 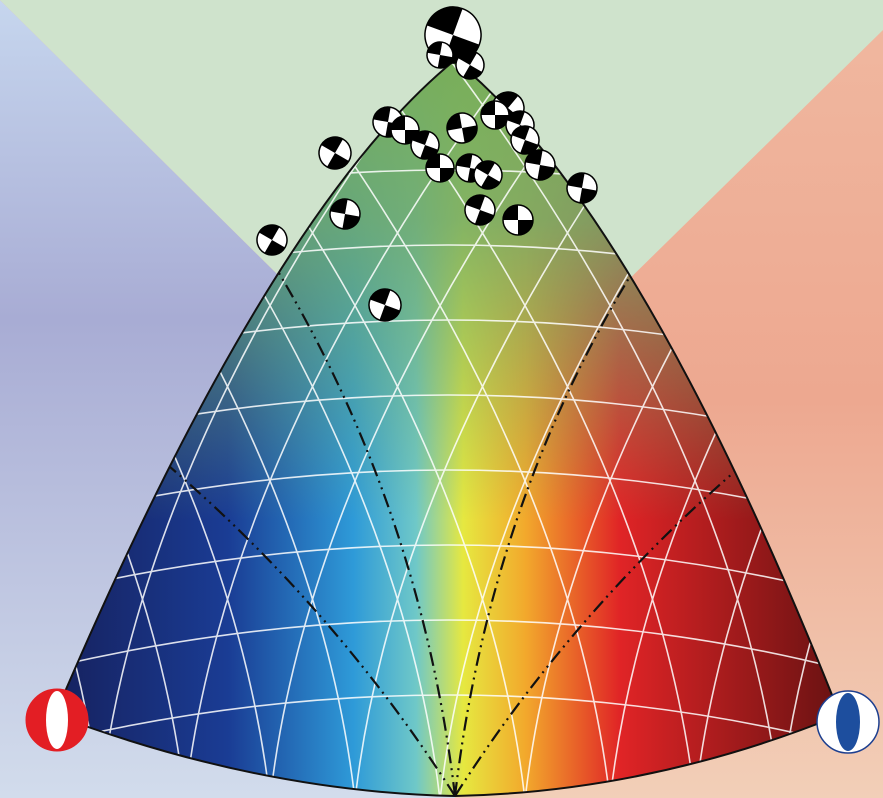 What do you see at coordinates (360, 522) in the screenshot?
I see `dash-line` at bounding box center [360, 522].